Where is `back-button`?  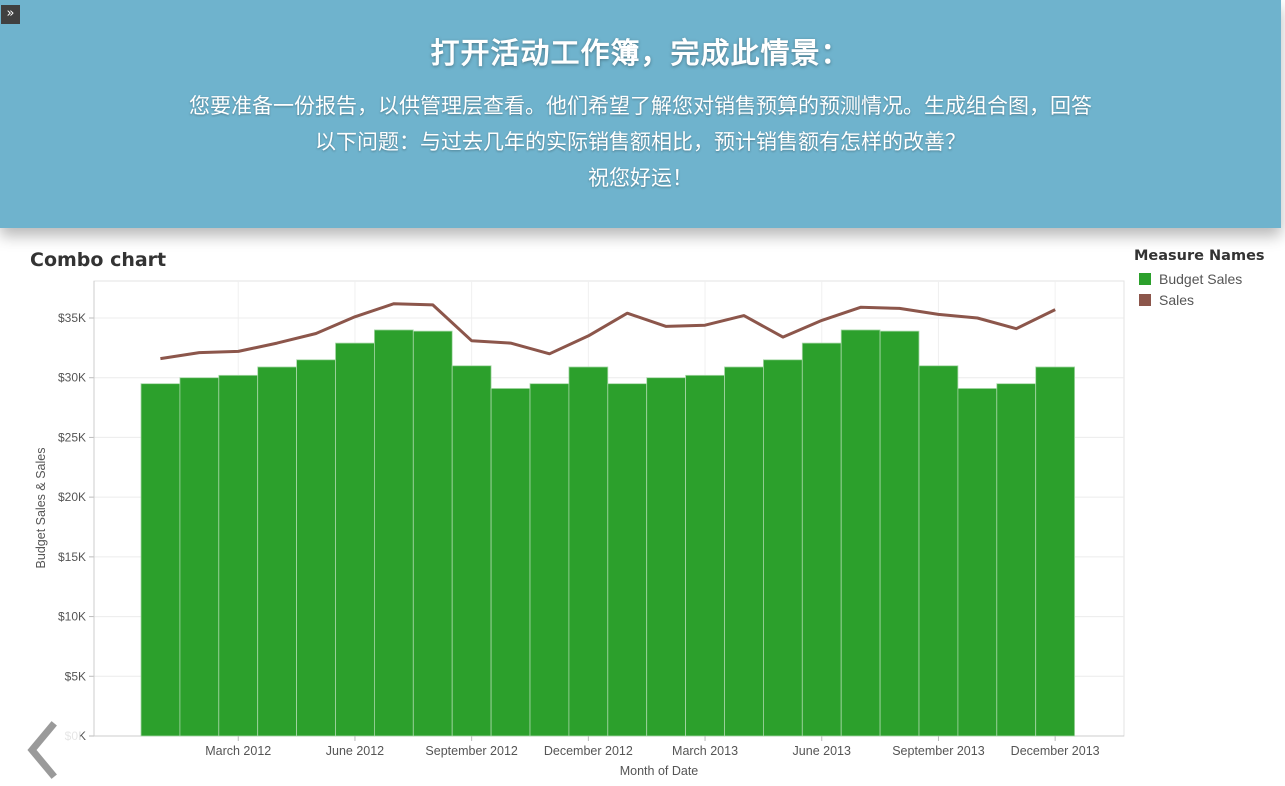 back-button is located at coordinates (40, 746).